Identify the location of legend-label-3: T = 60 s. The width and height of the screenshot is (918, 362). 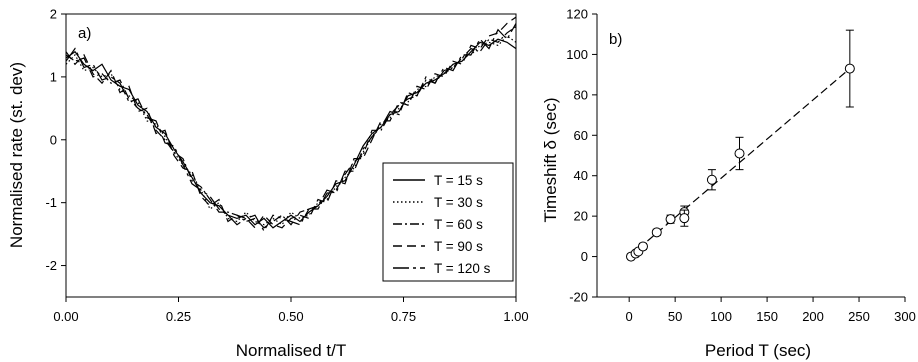
(458, 224).